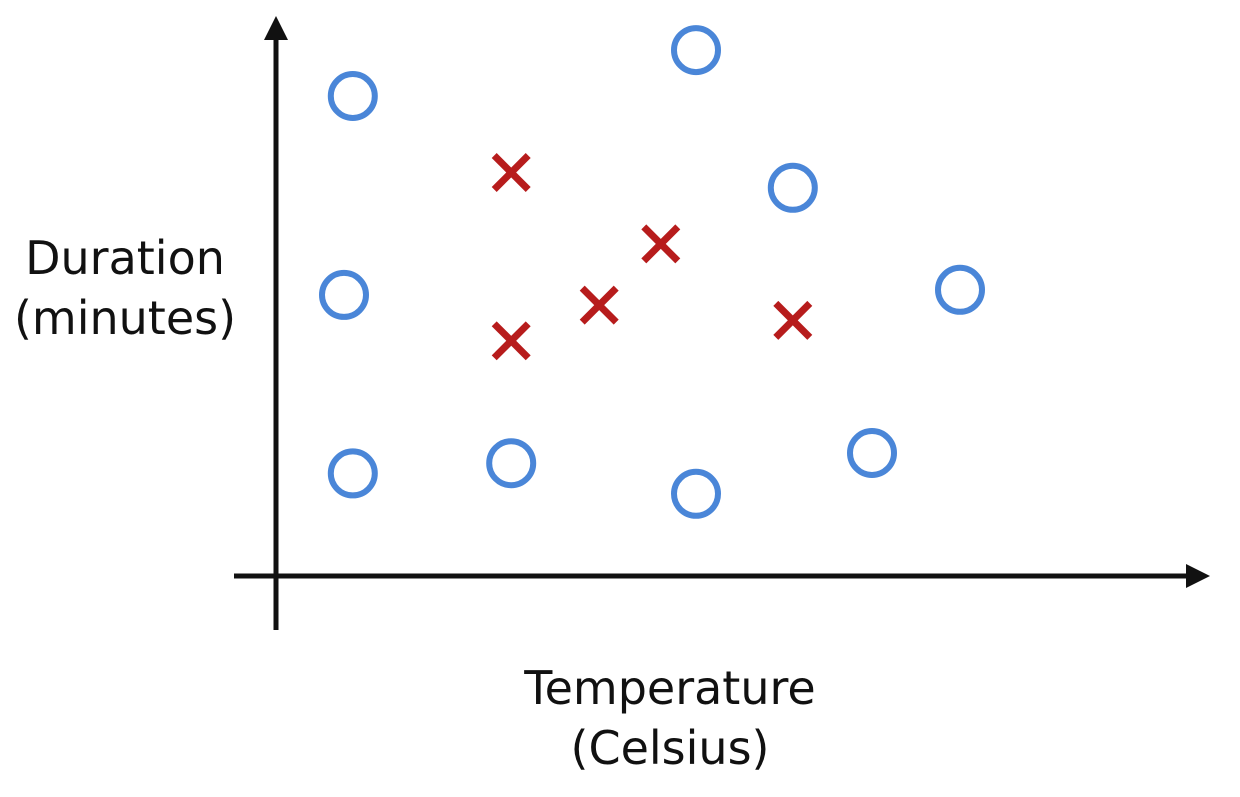 This screenshot has height=797, width=1240. I want to click on y-axis-label-line-1: Duration, so click(125, 258).